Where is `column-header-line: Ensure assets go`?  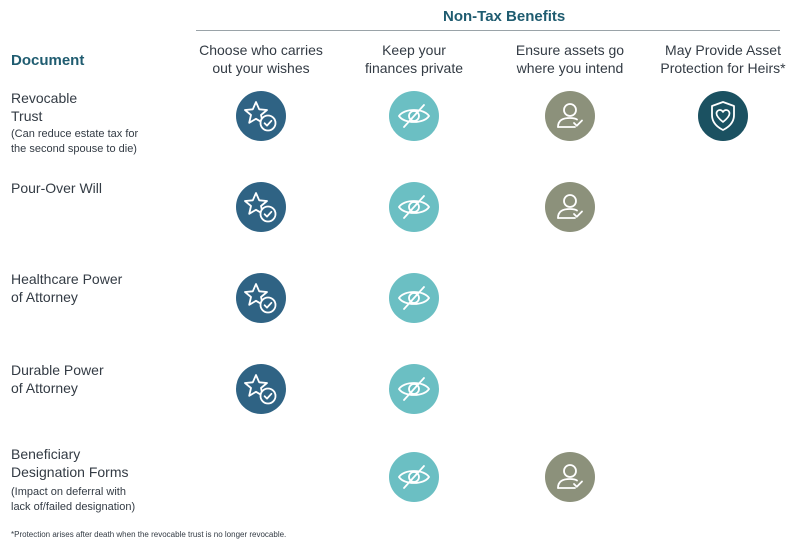 column-header-line: Ensure assets go is located at coordinates (570, 50).